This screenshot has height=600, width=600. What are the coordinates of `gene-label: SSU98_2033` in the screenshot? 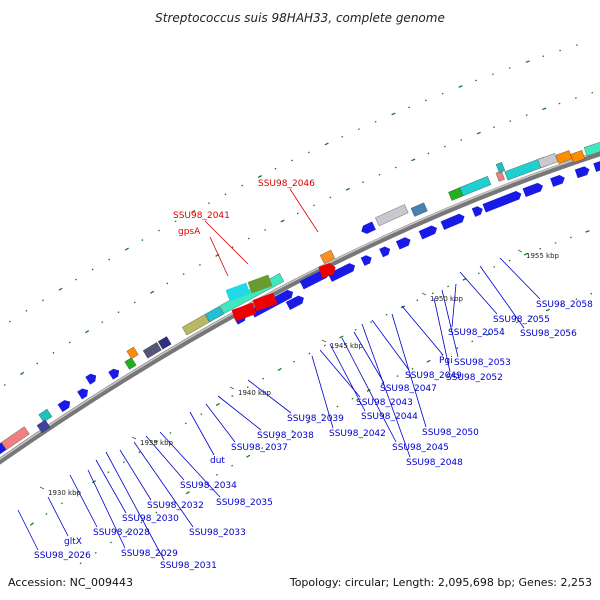 It's located at (217, 533).